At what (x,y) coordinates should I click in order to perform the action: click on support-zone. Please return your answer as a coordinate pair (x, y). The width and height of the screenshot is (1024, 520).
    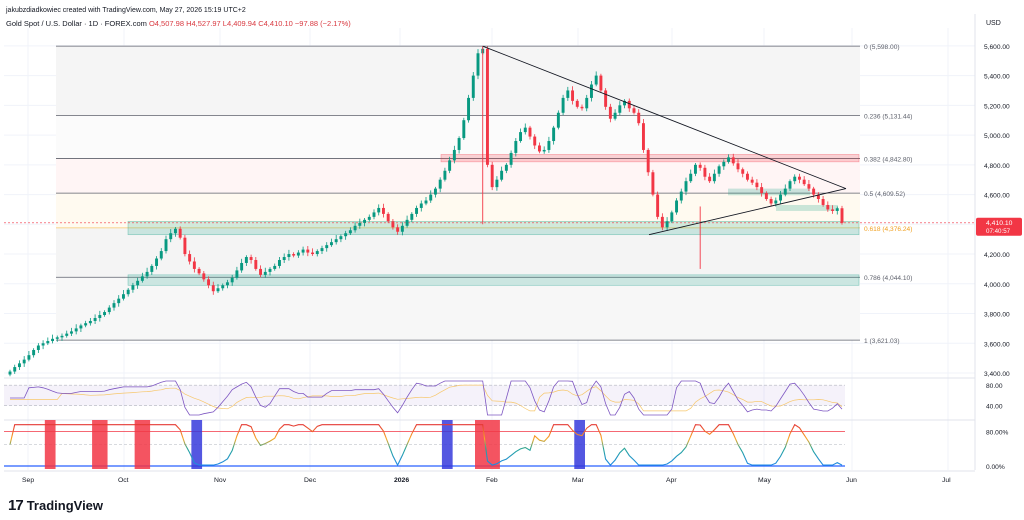
    Looking at the image, I should click on (769, 192).